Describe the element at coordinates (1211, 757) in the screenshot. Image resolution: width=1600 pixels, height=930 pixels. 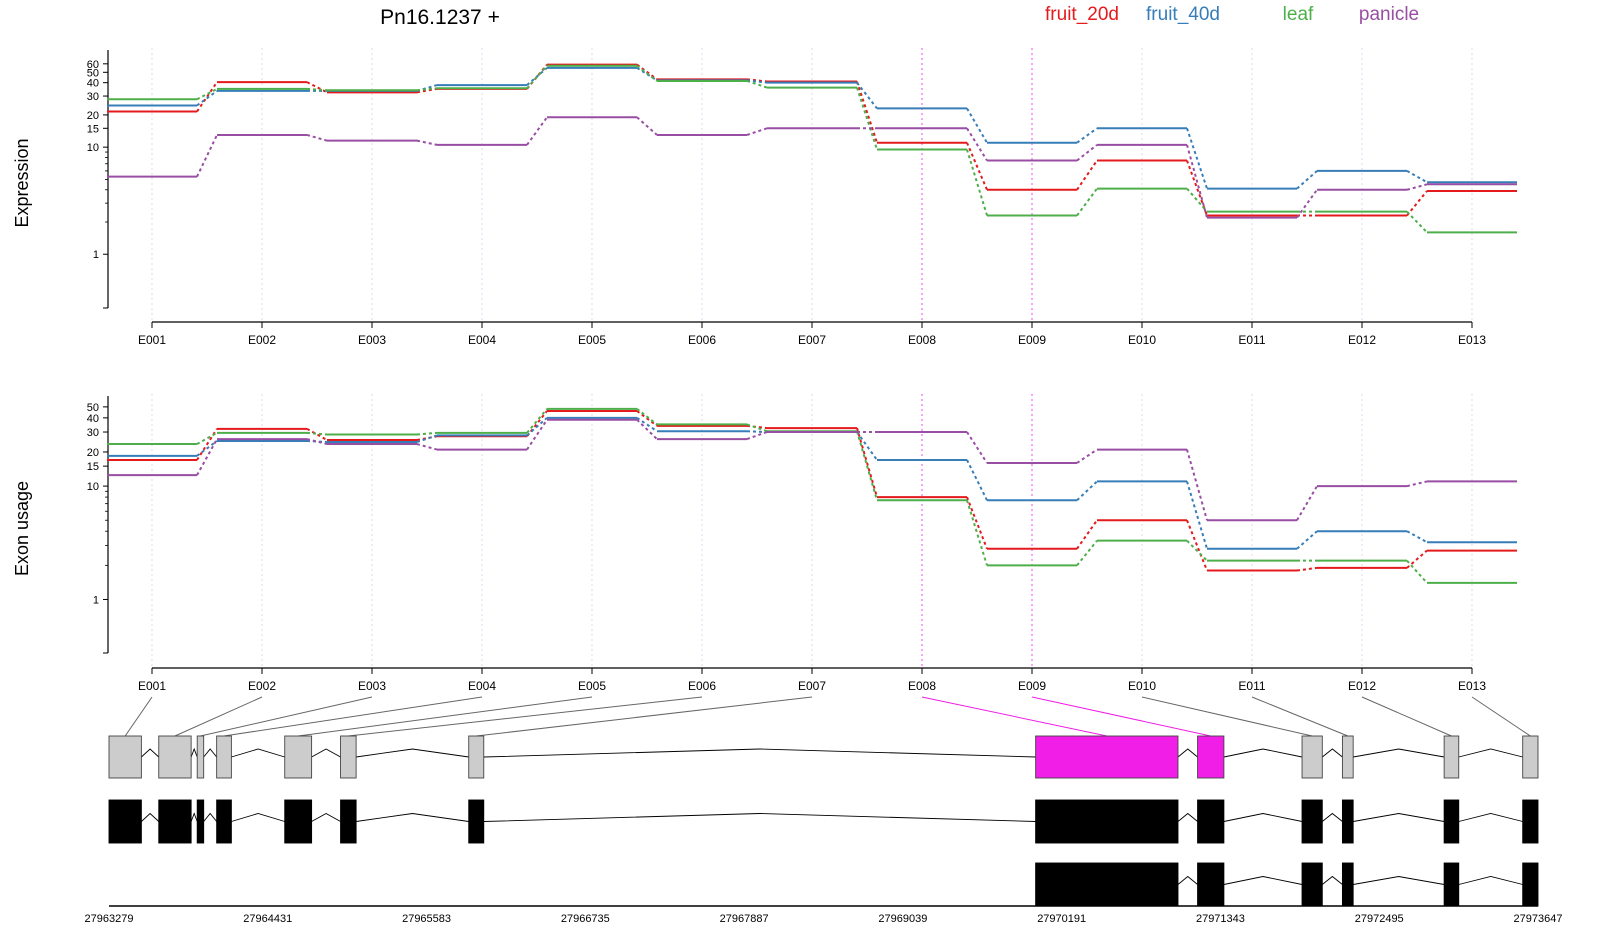
I see `exon-box-E009` at that location.